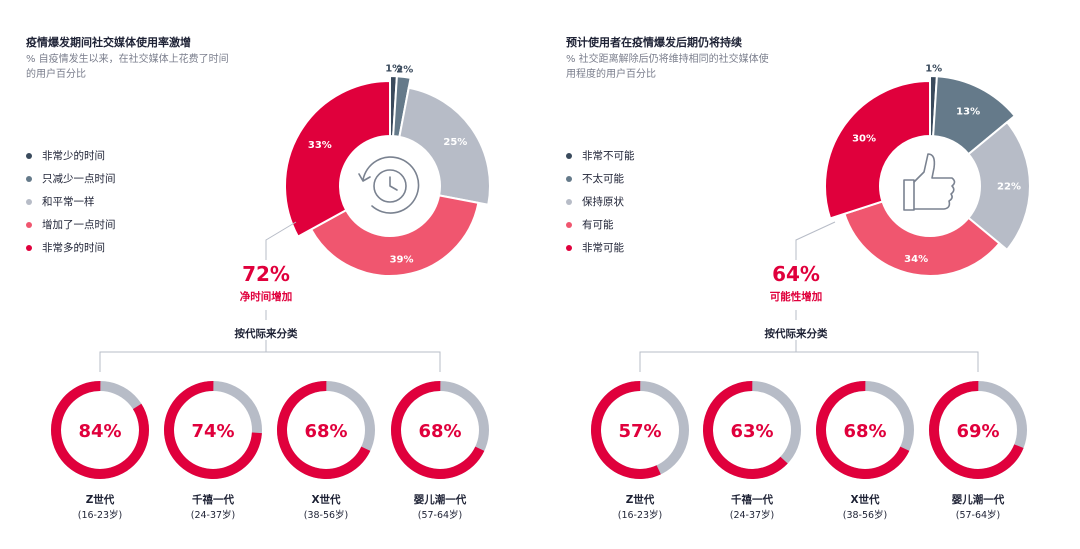  What do you see at coordinates (79, 179) in the screenshot?
I see `legend-label: 只减少一点时间` at bounding box center [79, 179].